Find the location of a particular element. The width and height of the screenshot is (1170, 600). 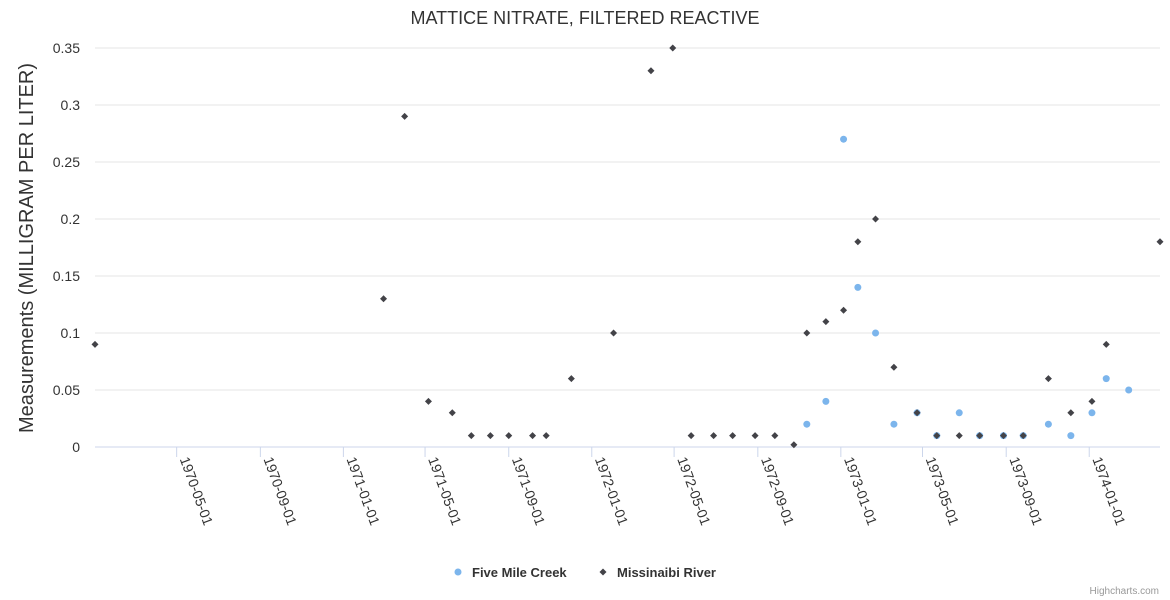

y-axis-ticks: 0 0.05 0.1 0.15 0.2 0.25 0.3 0.35 is located at coordinates (66, 247).